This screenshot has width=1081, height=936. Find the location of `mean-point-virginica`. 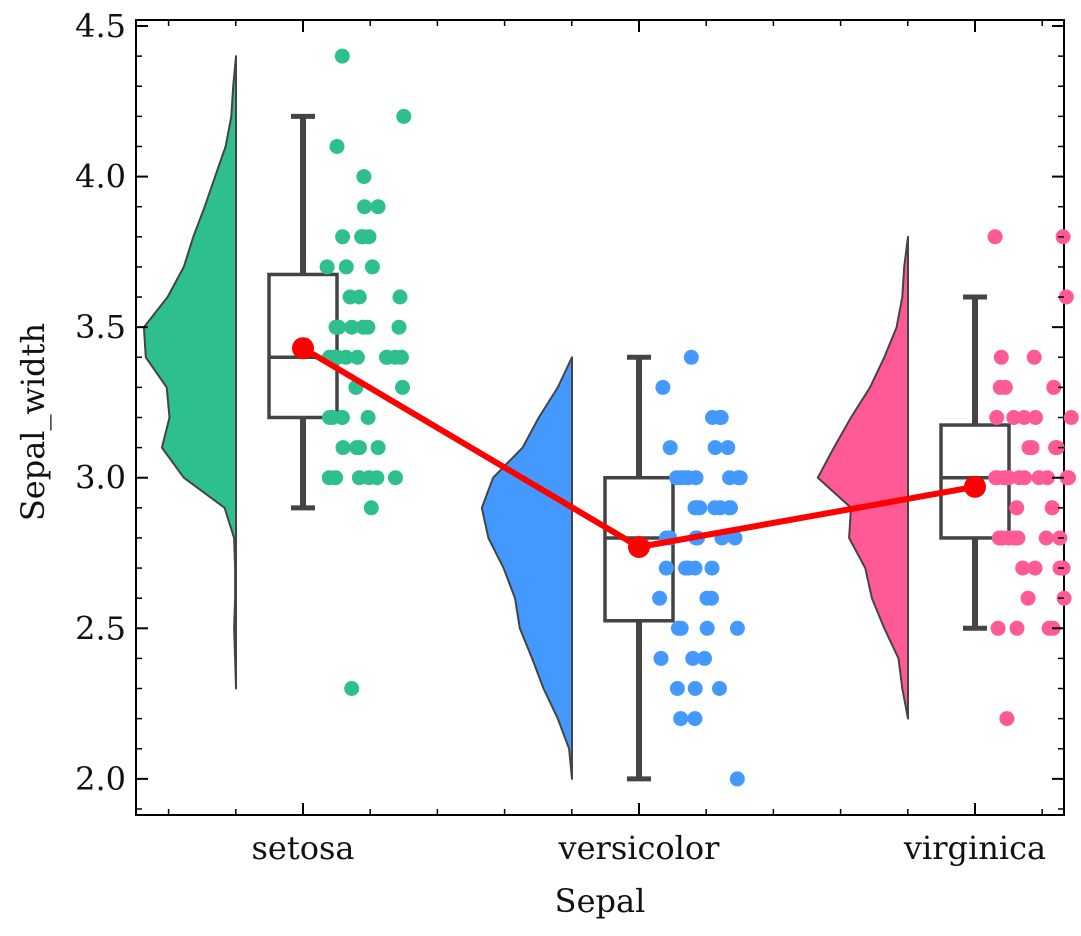

mean-point-virginica is located at coordinates (975, 486).